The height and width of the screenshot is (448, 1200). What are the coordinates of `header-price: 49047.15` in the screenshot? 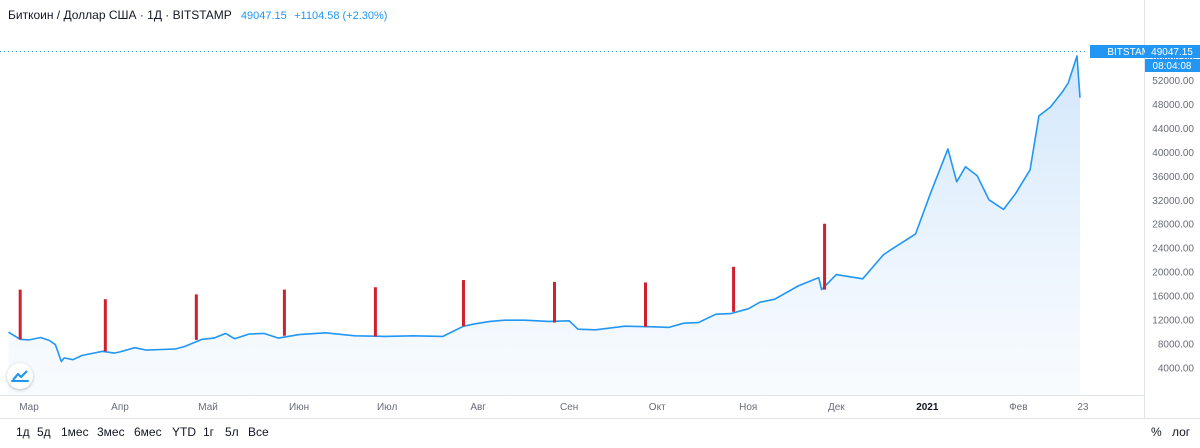 It's located at (263, 16).